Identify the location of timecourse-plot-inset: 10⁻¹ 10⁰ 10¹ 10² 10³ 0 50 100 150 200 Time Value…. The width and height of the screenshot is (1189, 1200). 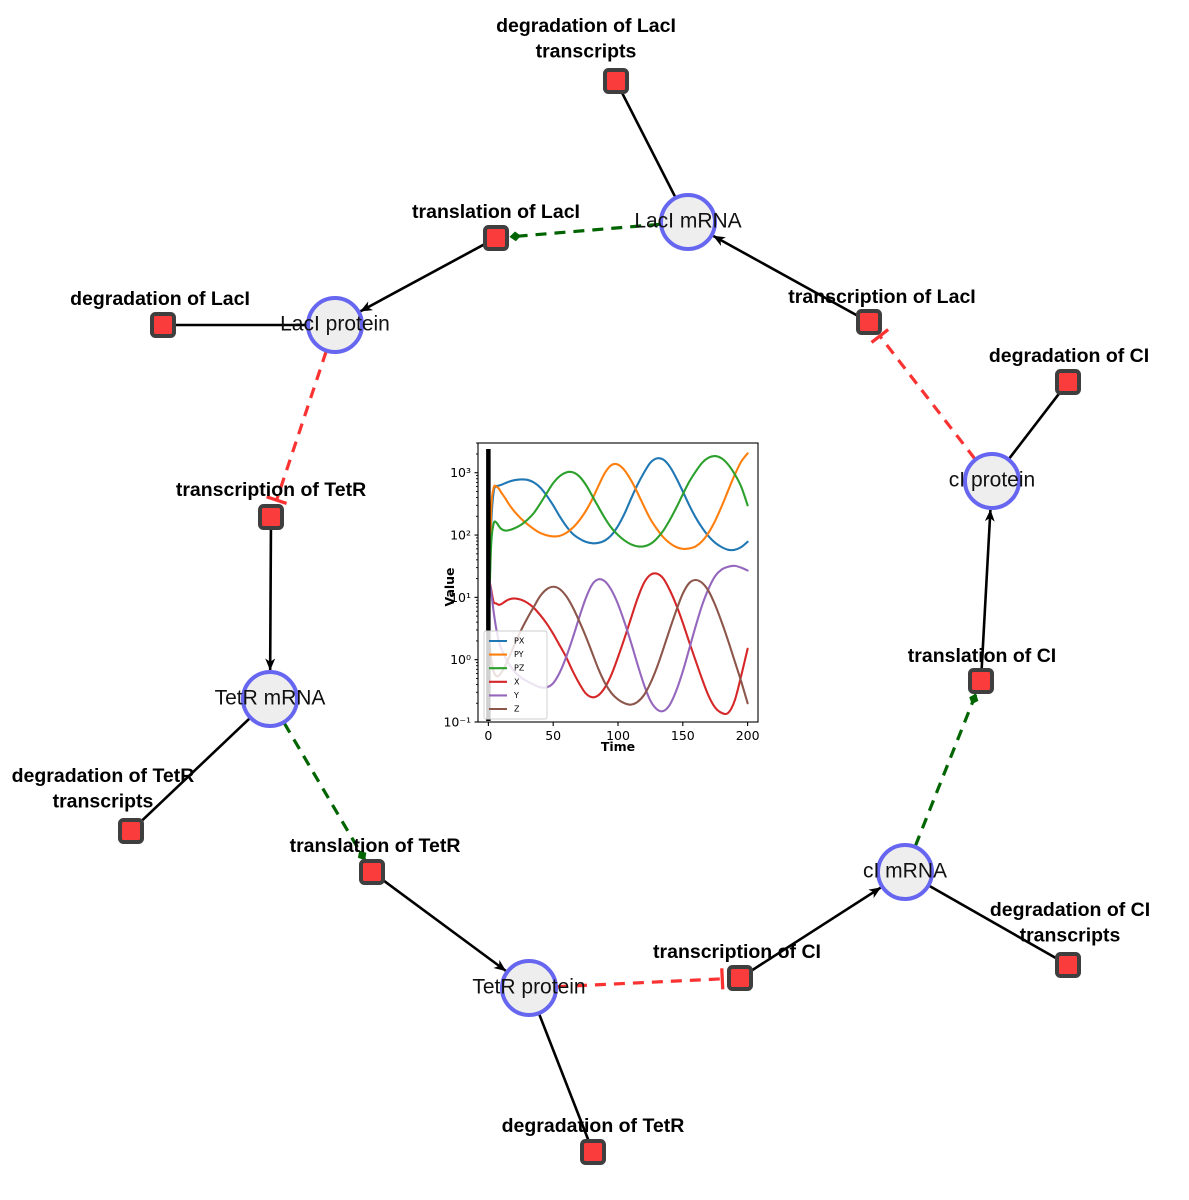
(609, 598).